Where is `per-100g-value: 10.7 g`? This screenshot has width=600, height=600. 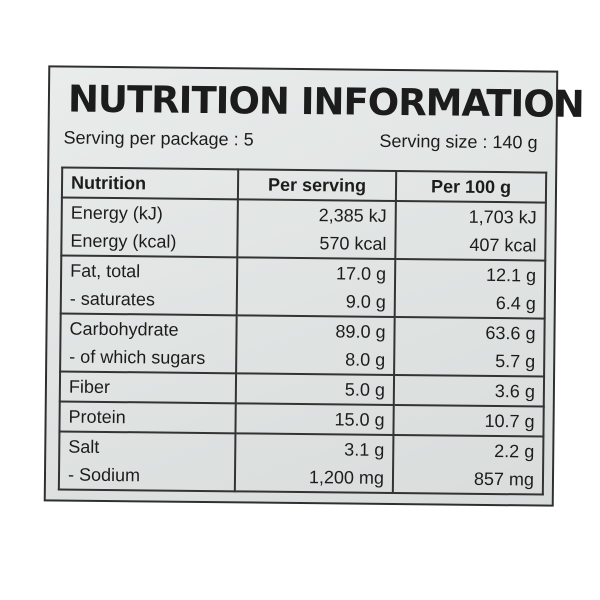 per-100g-value: 10.7 g is located at coordinates (509, 421).